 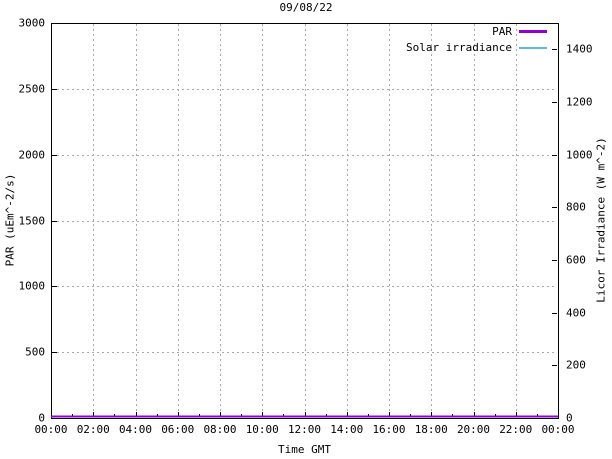 I want to click on y-tick-label: 2000, so click(x=32, y=155).